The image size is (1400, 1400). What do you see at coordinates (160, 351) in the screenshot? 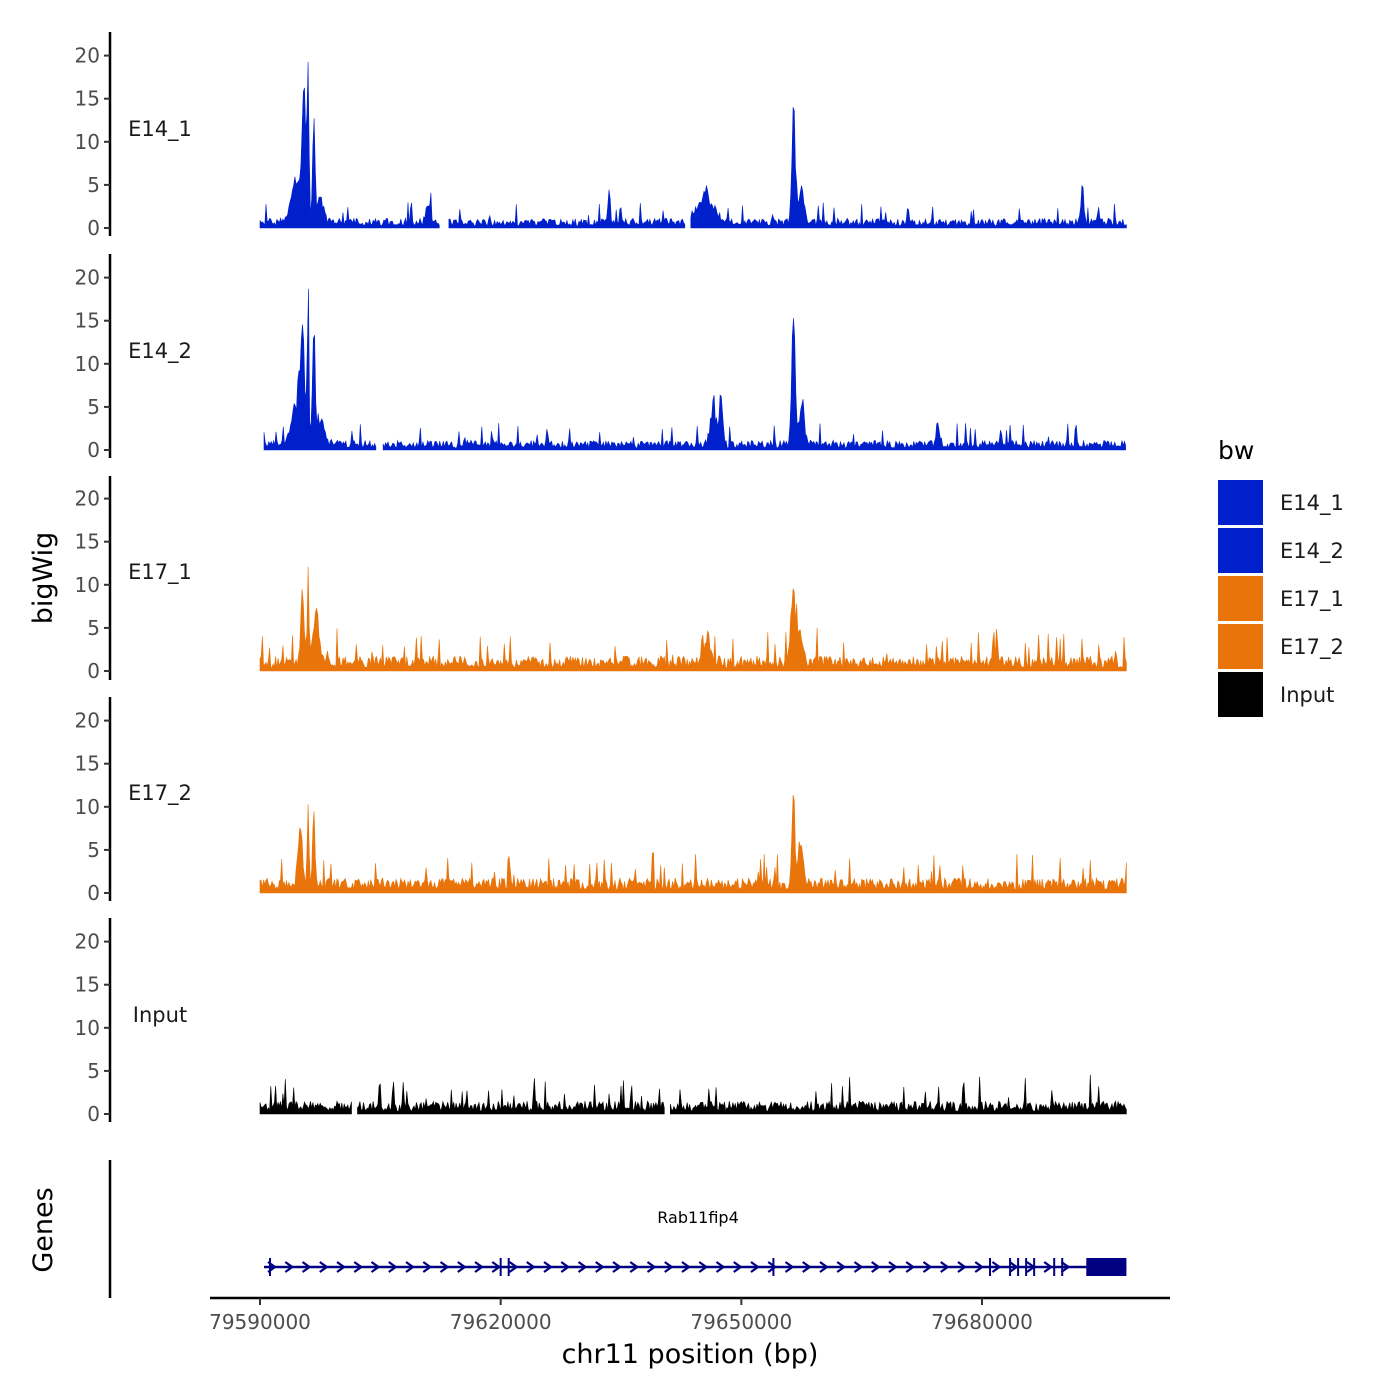
I see `track-label: E14_2` at bounding box center [160, 351].